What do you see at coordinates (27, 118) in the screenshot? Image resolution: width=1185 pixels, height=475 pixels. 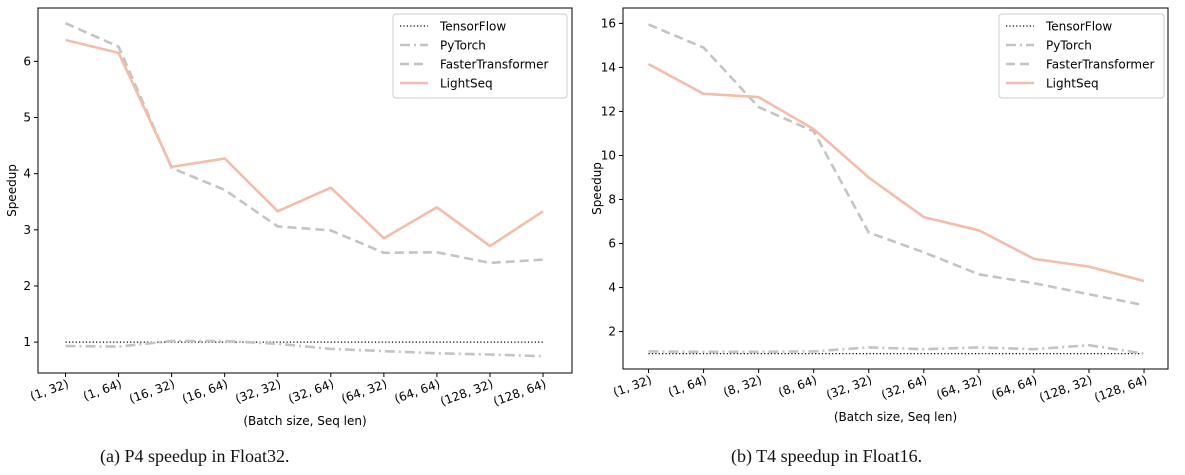 I see `y-tick-label: 5` at bounding box center [27, 118].